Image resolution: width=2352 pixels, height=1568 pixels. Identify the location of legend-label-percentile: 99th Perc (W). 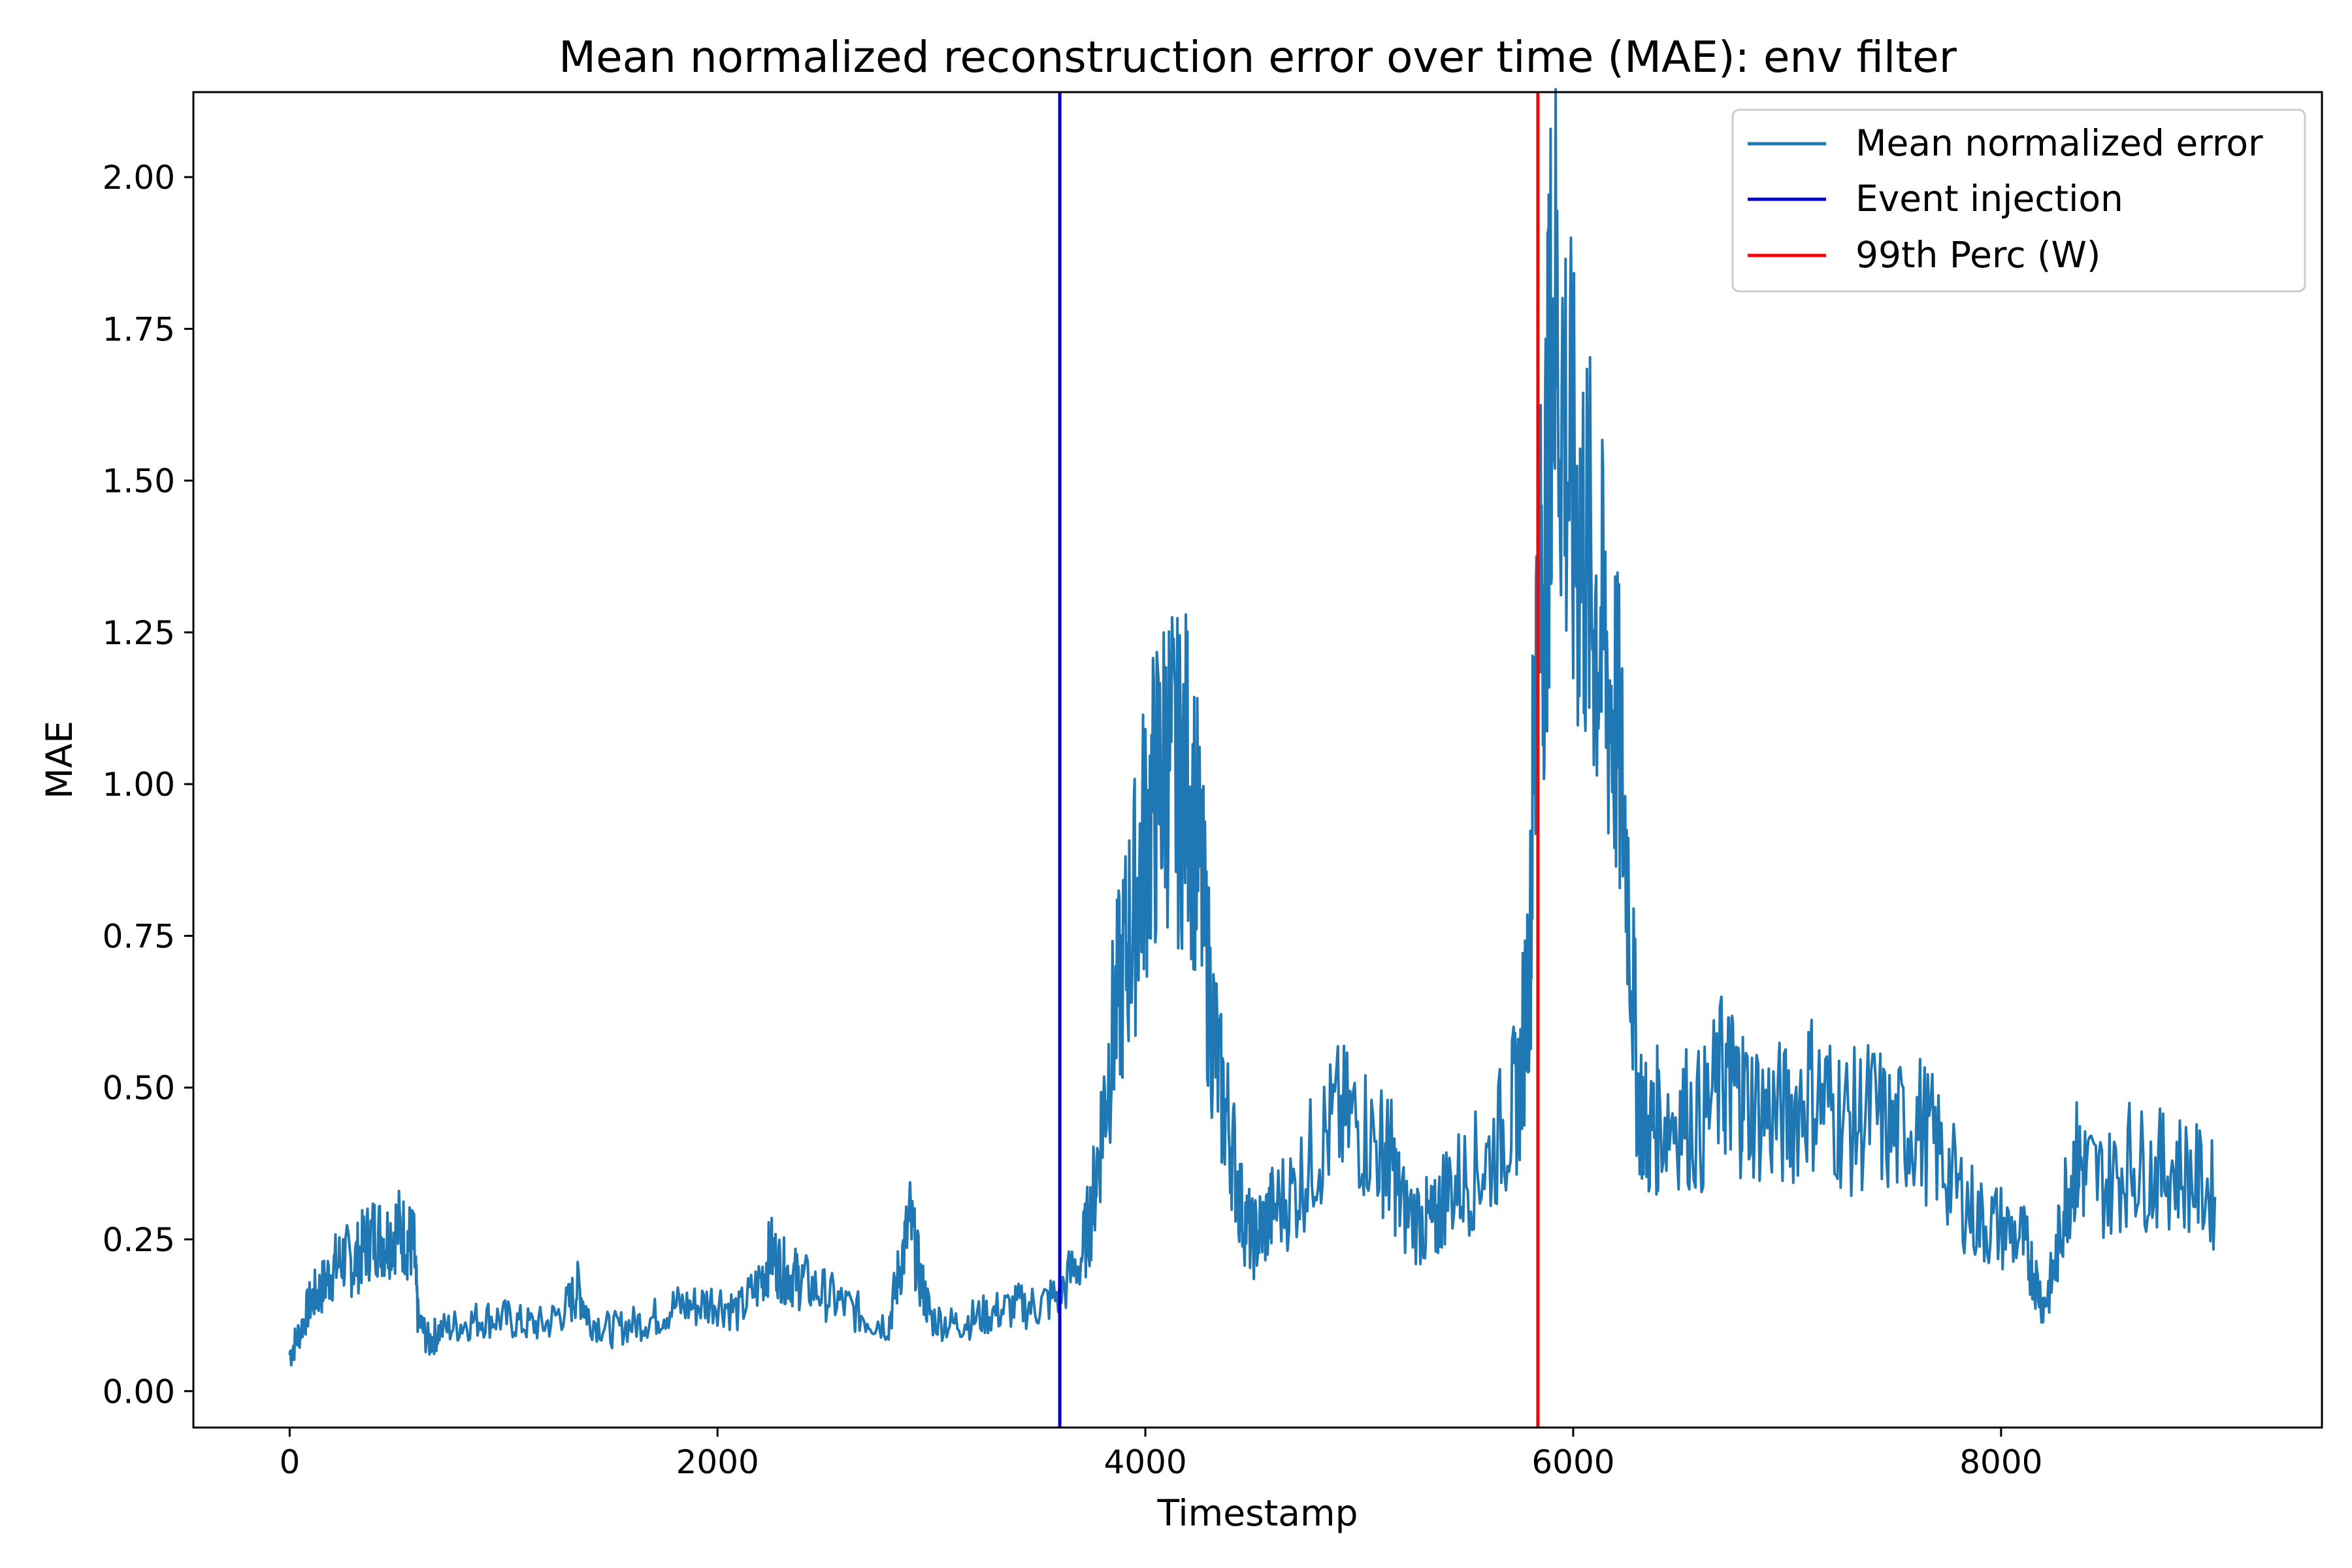
(1977, 255).